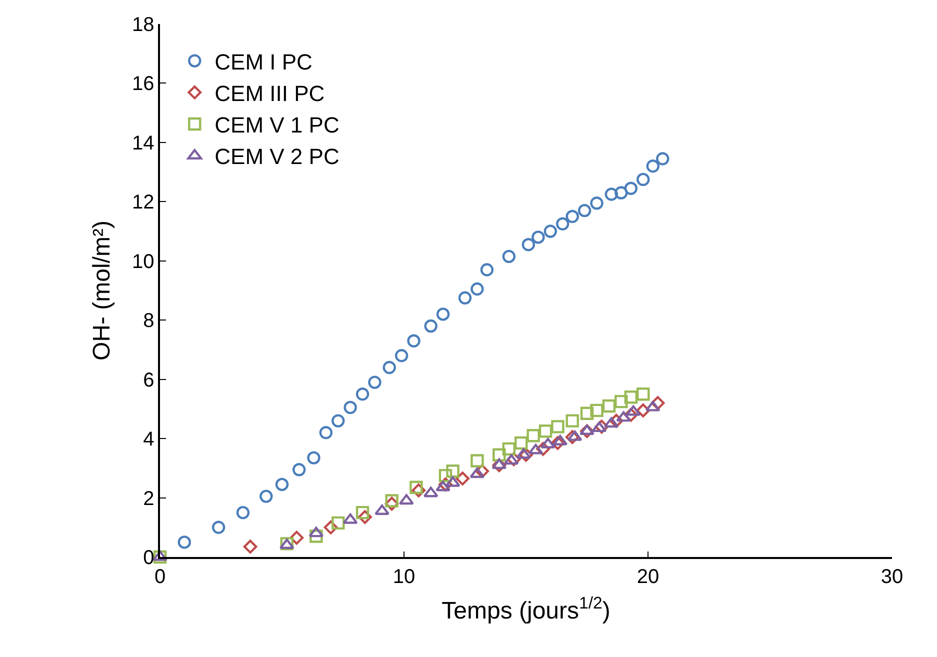  I want to click on y-tick-label: 8, so click(148, 321).